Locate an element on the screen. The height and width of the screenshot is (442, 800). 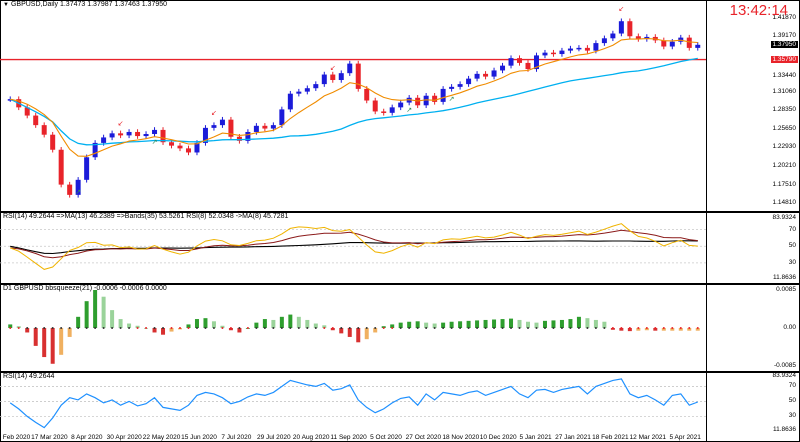
price-scale-label: 1.41870 is located at coordinates (784, 17).